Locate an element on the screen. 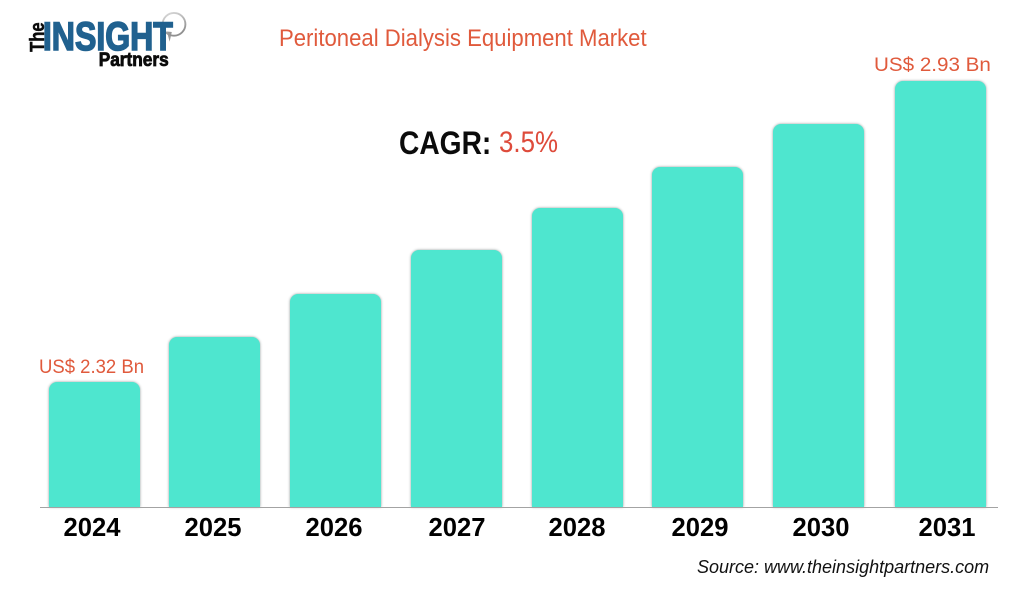 Image resolution: width=1027 pixels, height=591 pixels. svg-text: INSIGHT is located at coordinates (108, 37).